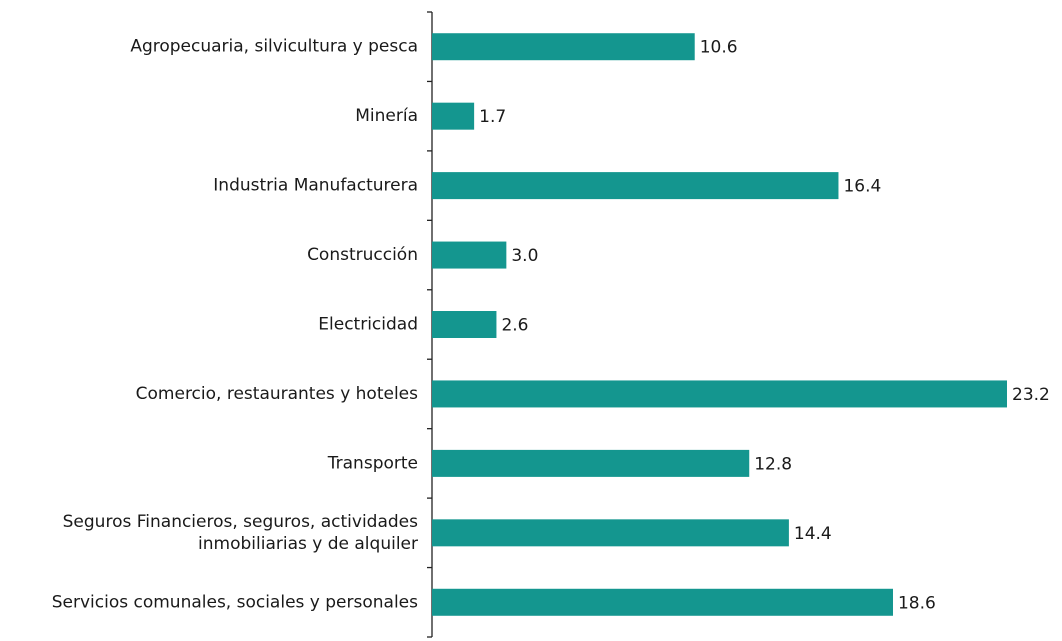 The width and height of the screenshot is (1062, 641). What do you see at coordinates (362, 255) in the screenshot?
I see `category-label: Construcción` at bounding box center [362, 255].